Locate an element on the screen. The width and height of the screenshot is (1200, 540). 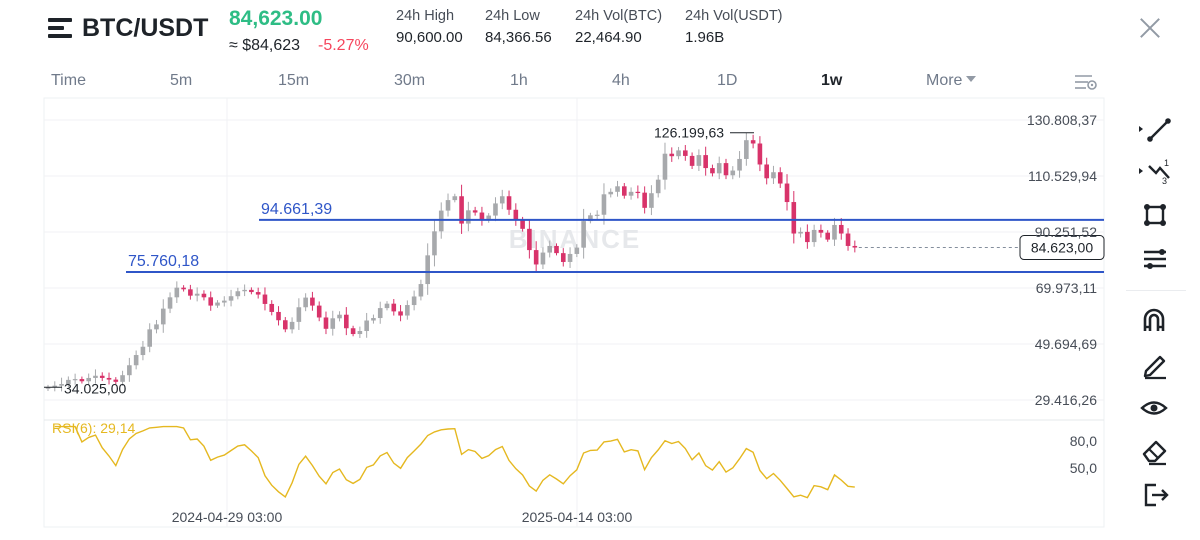
eye-icon is located at coordinates (1154, 408).